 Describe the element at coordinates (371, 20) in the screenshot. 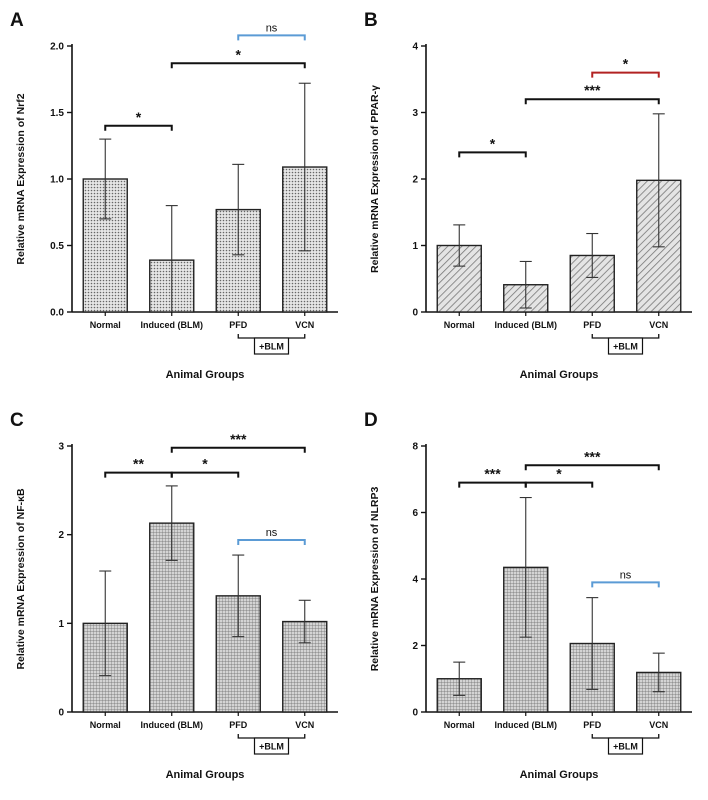

I see `panel-letter: B` at that location.